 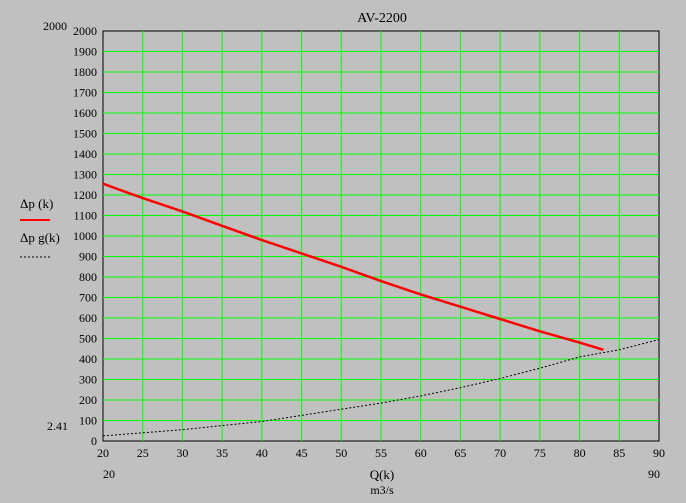 What do you see at coordinates (382, 490) in the screenshot?
I see `x-axis-unit: m3/s` at bounding box center [382, 490].